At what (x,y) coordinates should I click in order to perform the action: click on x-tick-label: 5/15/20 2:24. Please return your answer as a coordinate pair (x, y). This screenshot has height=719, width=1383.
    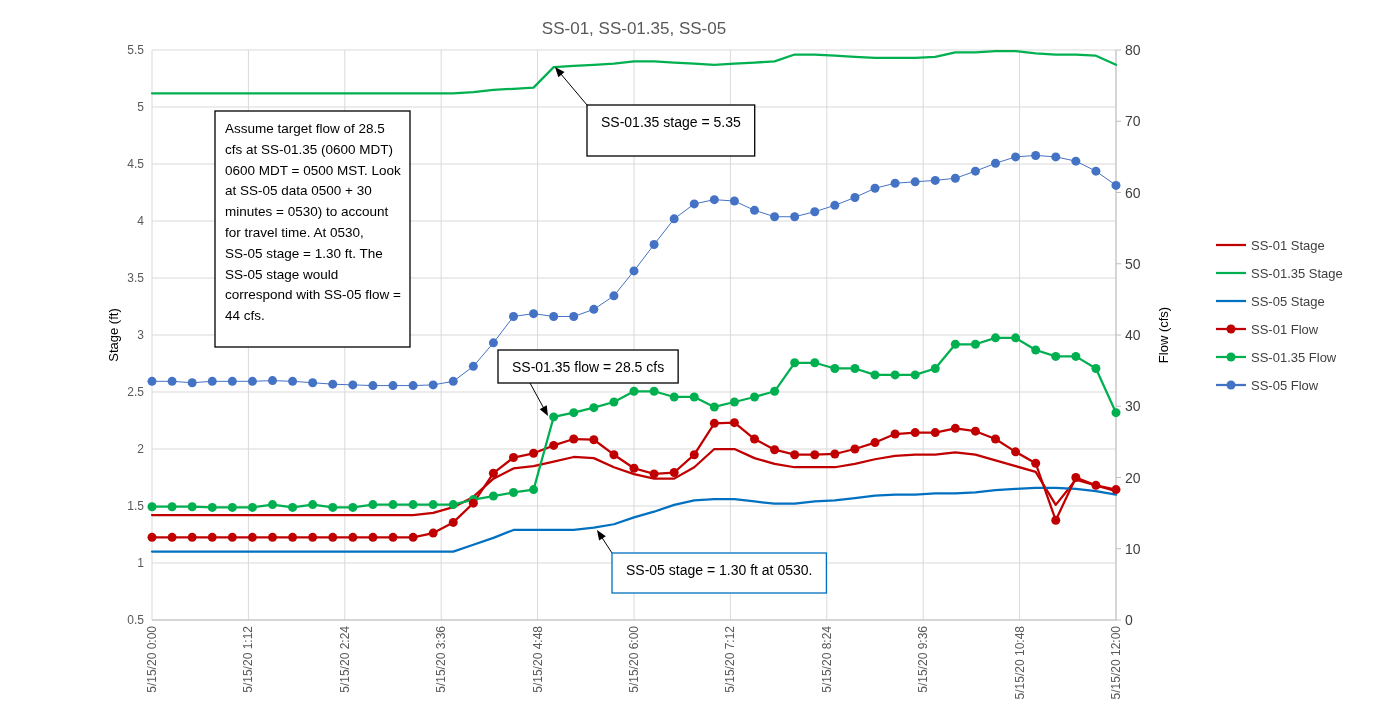
    Looking at the image, I should click on (344, 659).